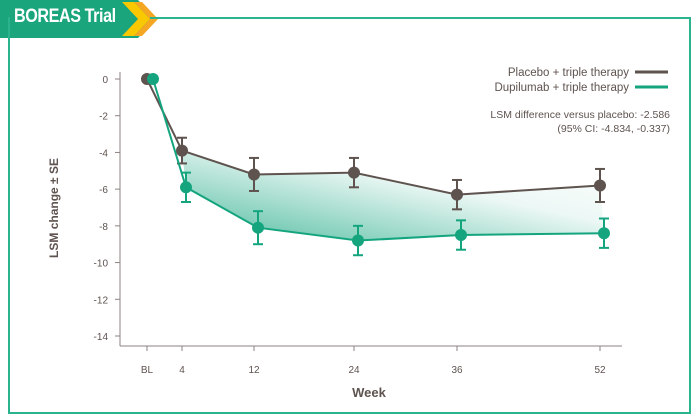  I want to click on header-banner: BOREAS Trial, so click(69, 19).